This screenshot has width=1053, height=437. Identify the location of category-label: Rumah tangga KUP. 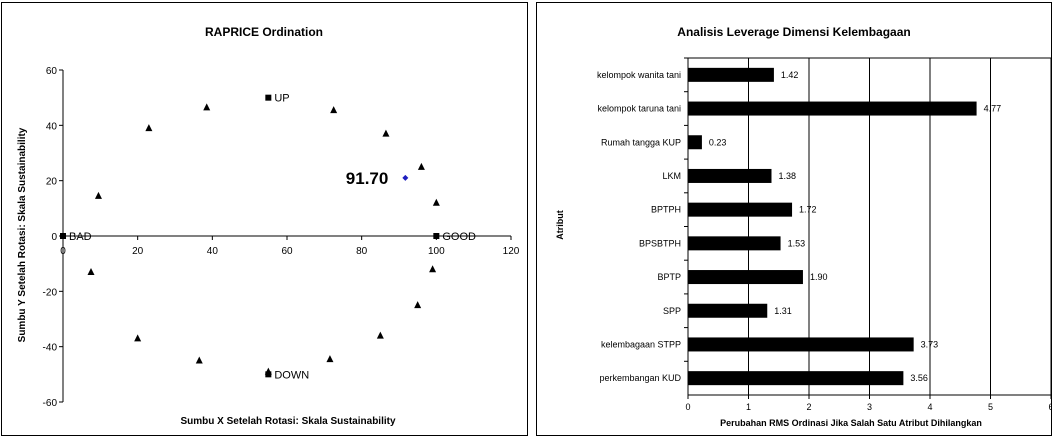
(641, 142).